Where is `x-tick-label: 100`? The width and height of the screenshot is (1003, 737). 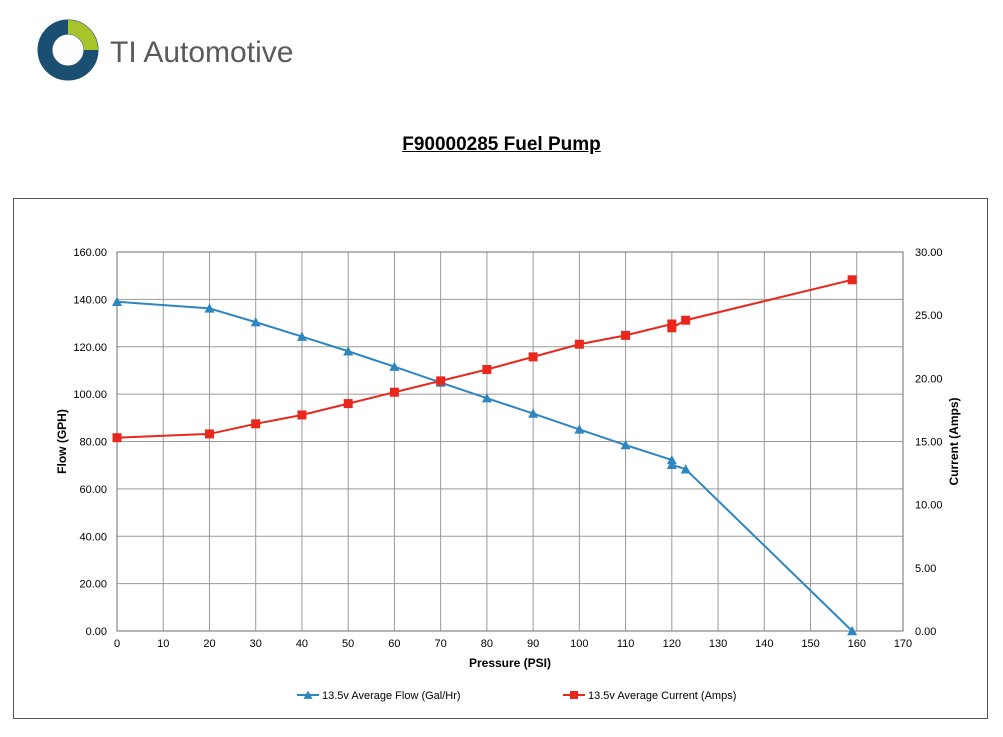 x-tick-label: 100 is located at coordinates (579, 644).